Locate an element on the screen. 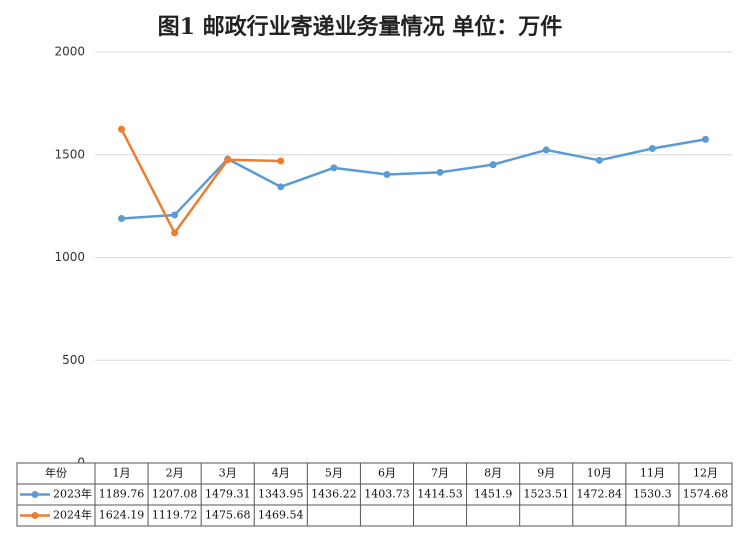  table-value: 1207.08 is located at coordinates (175, 494).